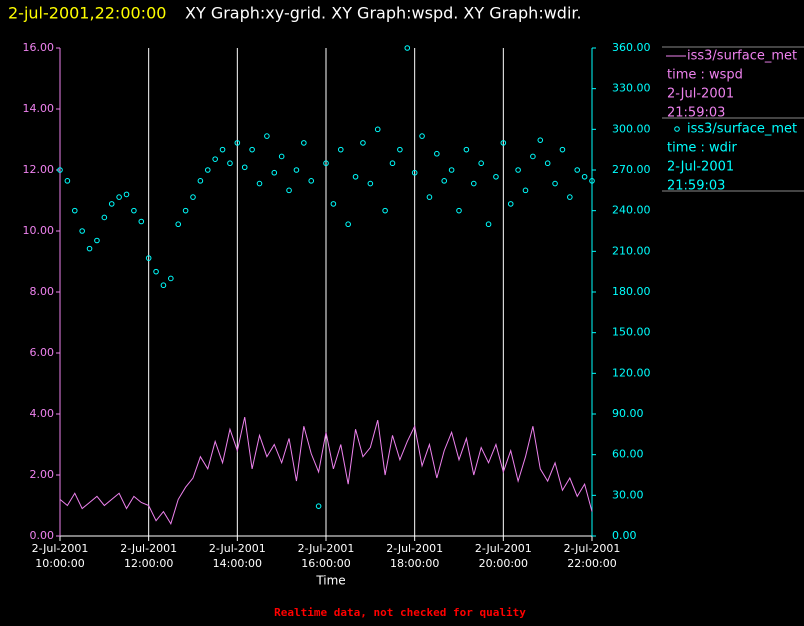 The image size is (804, 626). What do you see at coordinates (628, 413) in the screenshot?
I see `y2-tick-label: 90.00` at bounding box center [628, 413].